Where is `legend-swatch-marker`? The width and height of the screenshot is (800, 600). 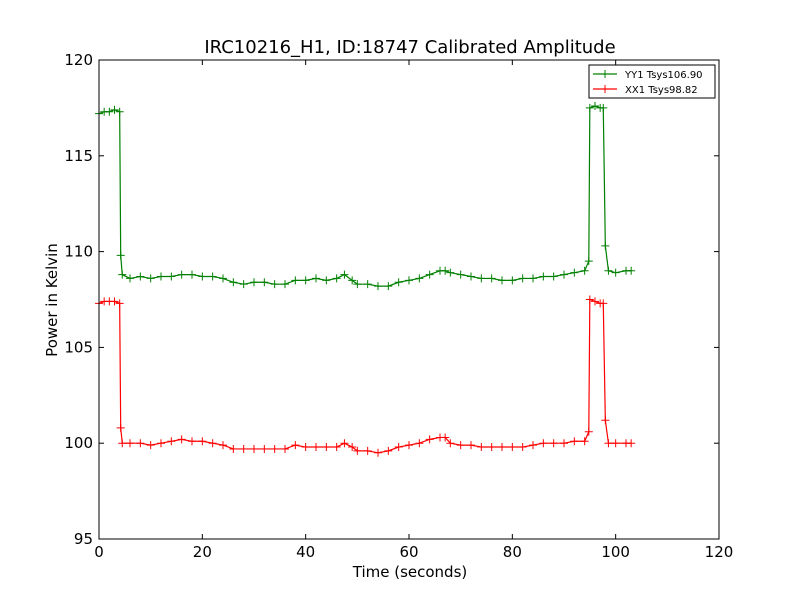
legend-swatch-marker is located at coordinates (605, 74).